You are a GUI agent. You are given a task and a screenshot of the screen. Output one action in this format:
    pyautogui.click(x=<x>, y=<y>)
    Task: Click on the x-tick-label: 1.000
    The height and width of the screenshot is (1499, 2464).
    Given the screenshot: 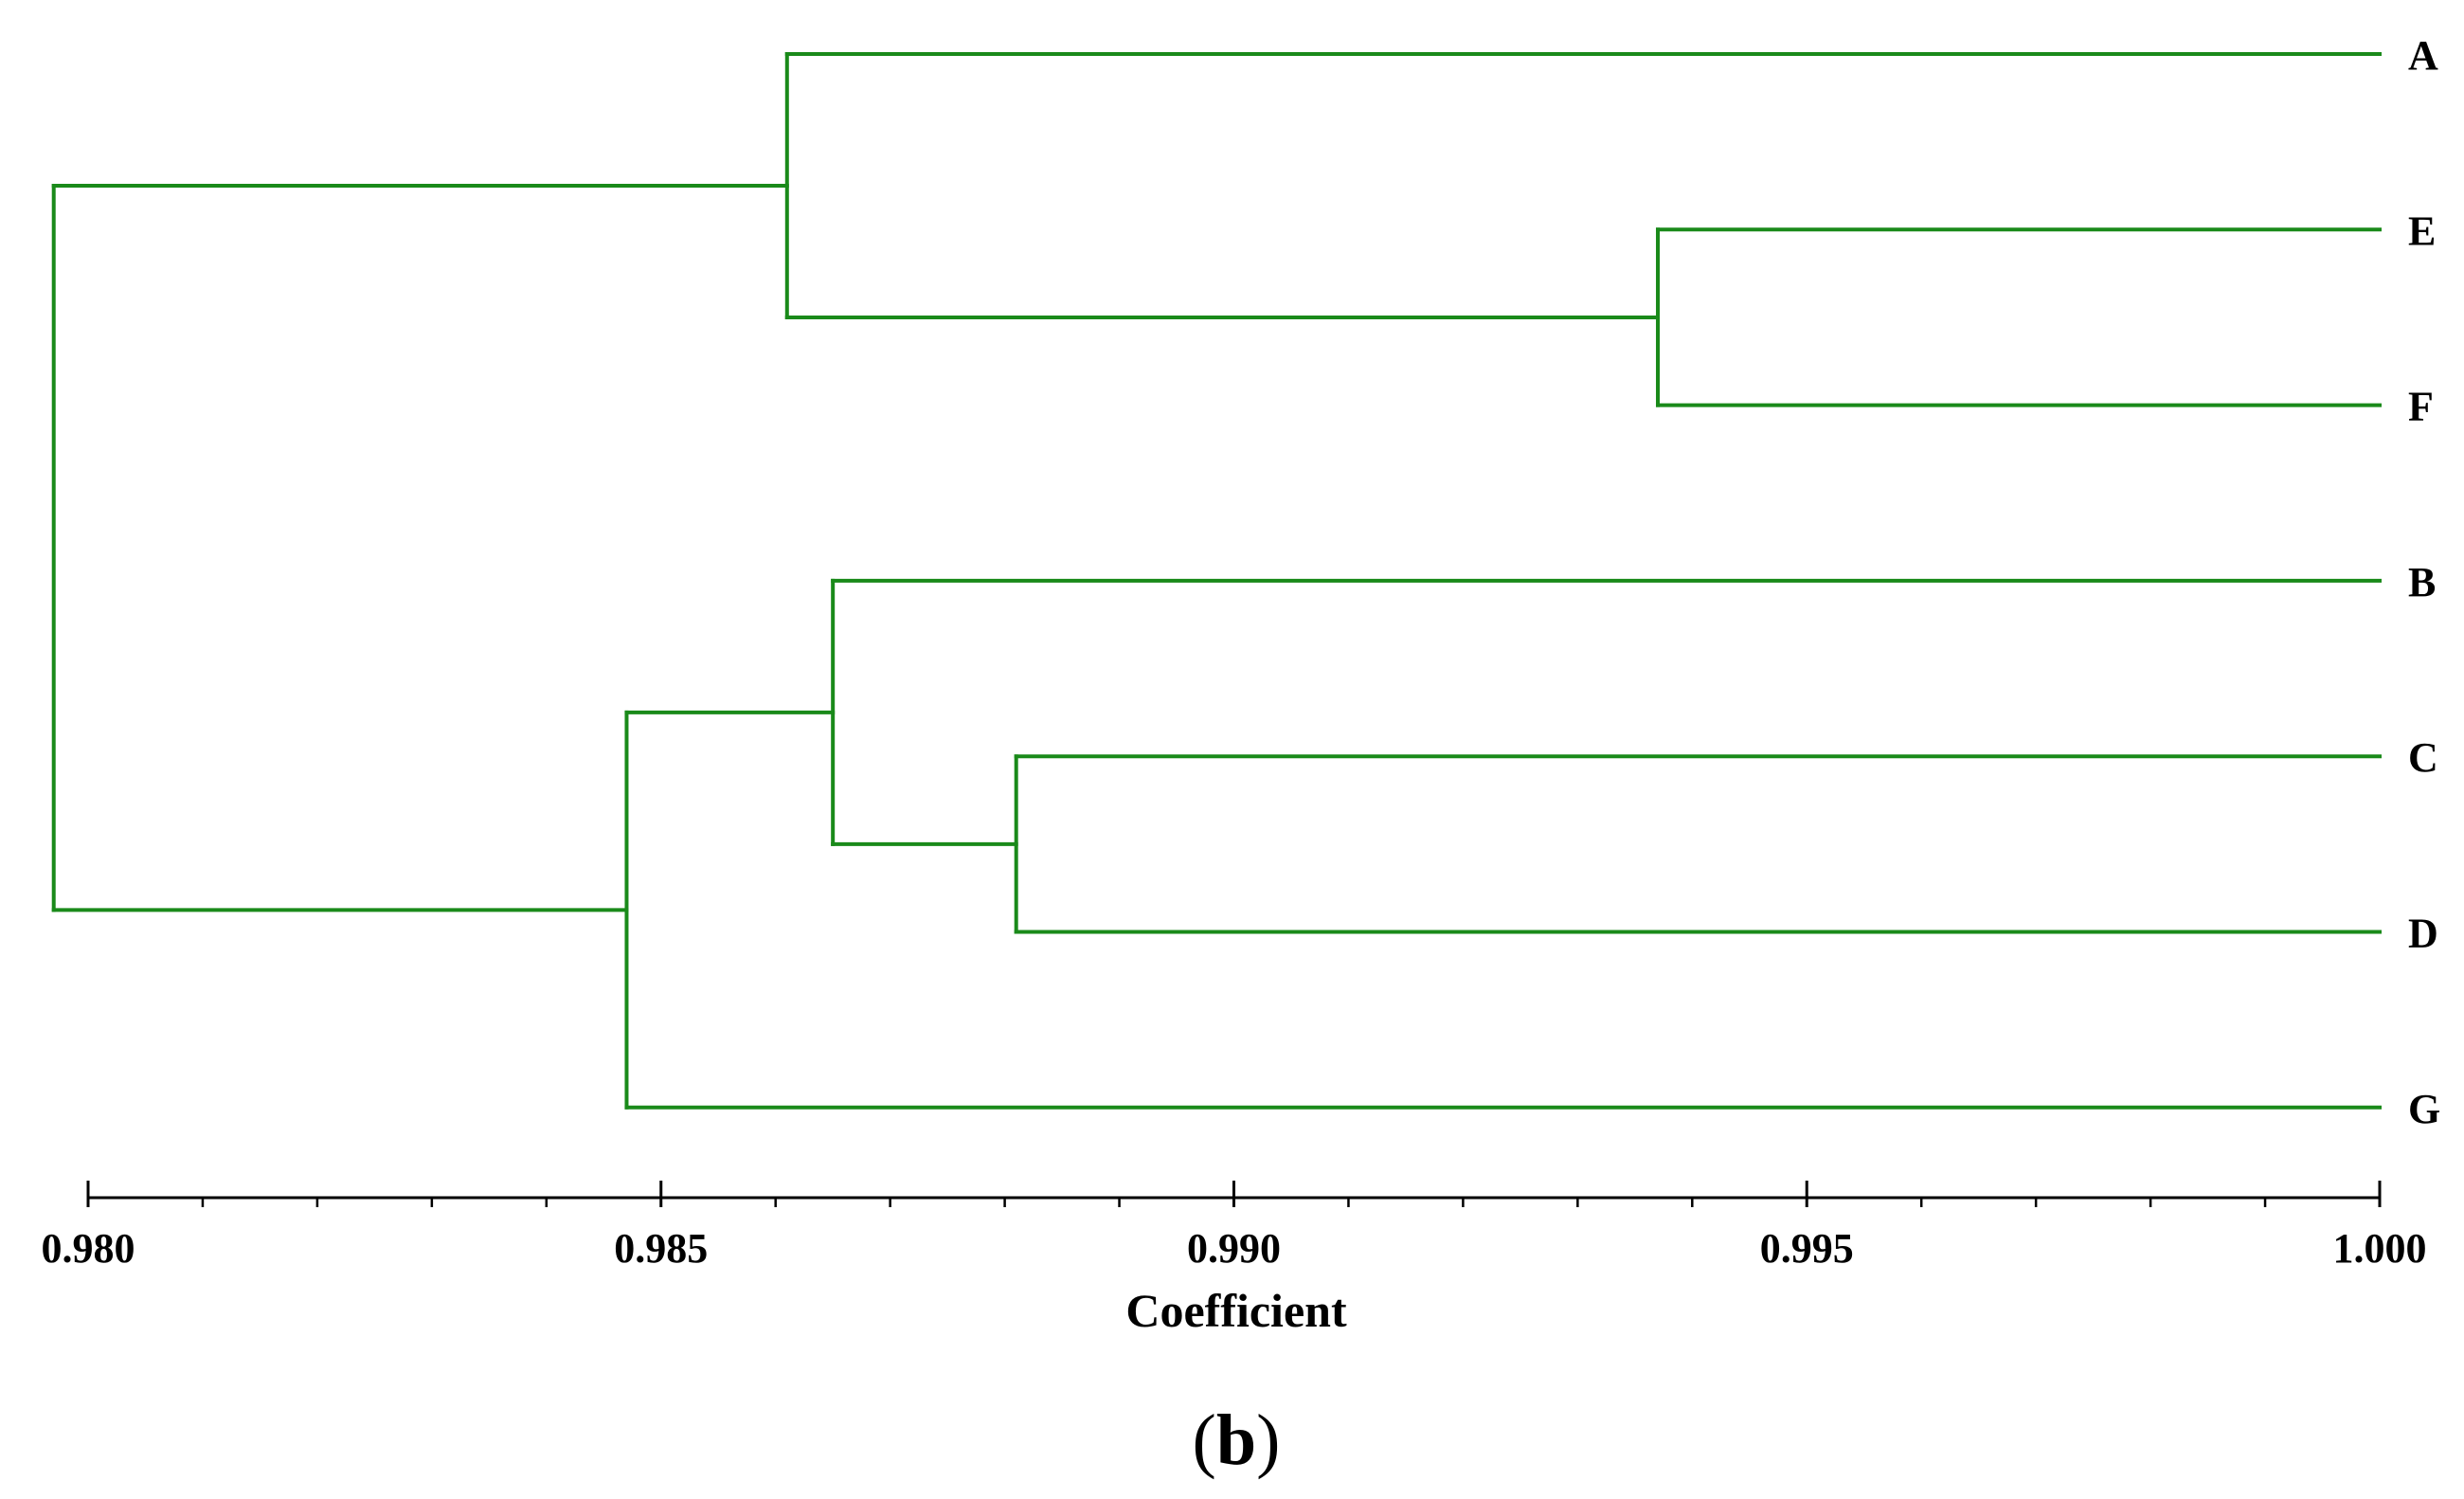 What is the action you would take?
    pyautogui.click(x=2380, y=1248)
    